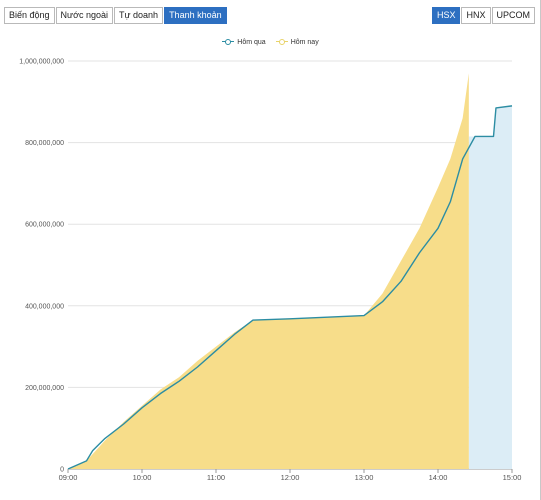  What do you see at coordinates (44, 306) in the screenshot?
I see `y-tick-label: 400,000,000` at bounding box center [44, 306].